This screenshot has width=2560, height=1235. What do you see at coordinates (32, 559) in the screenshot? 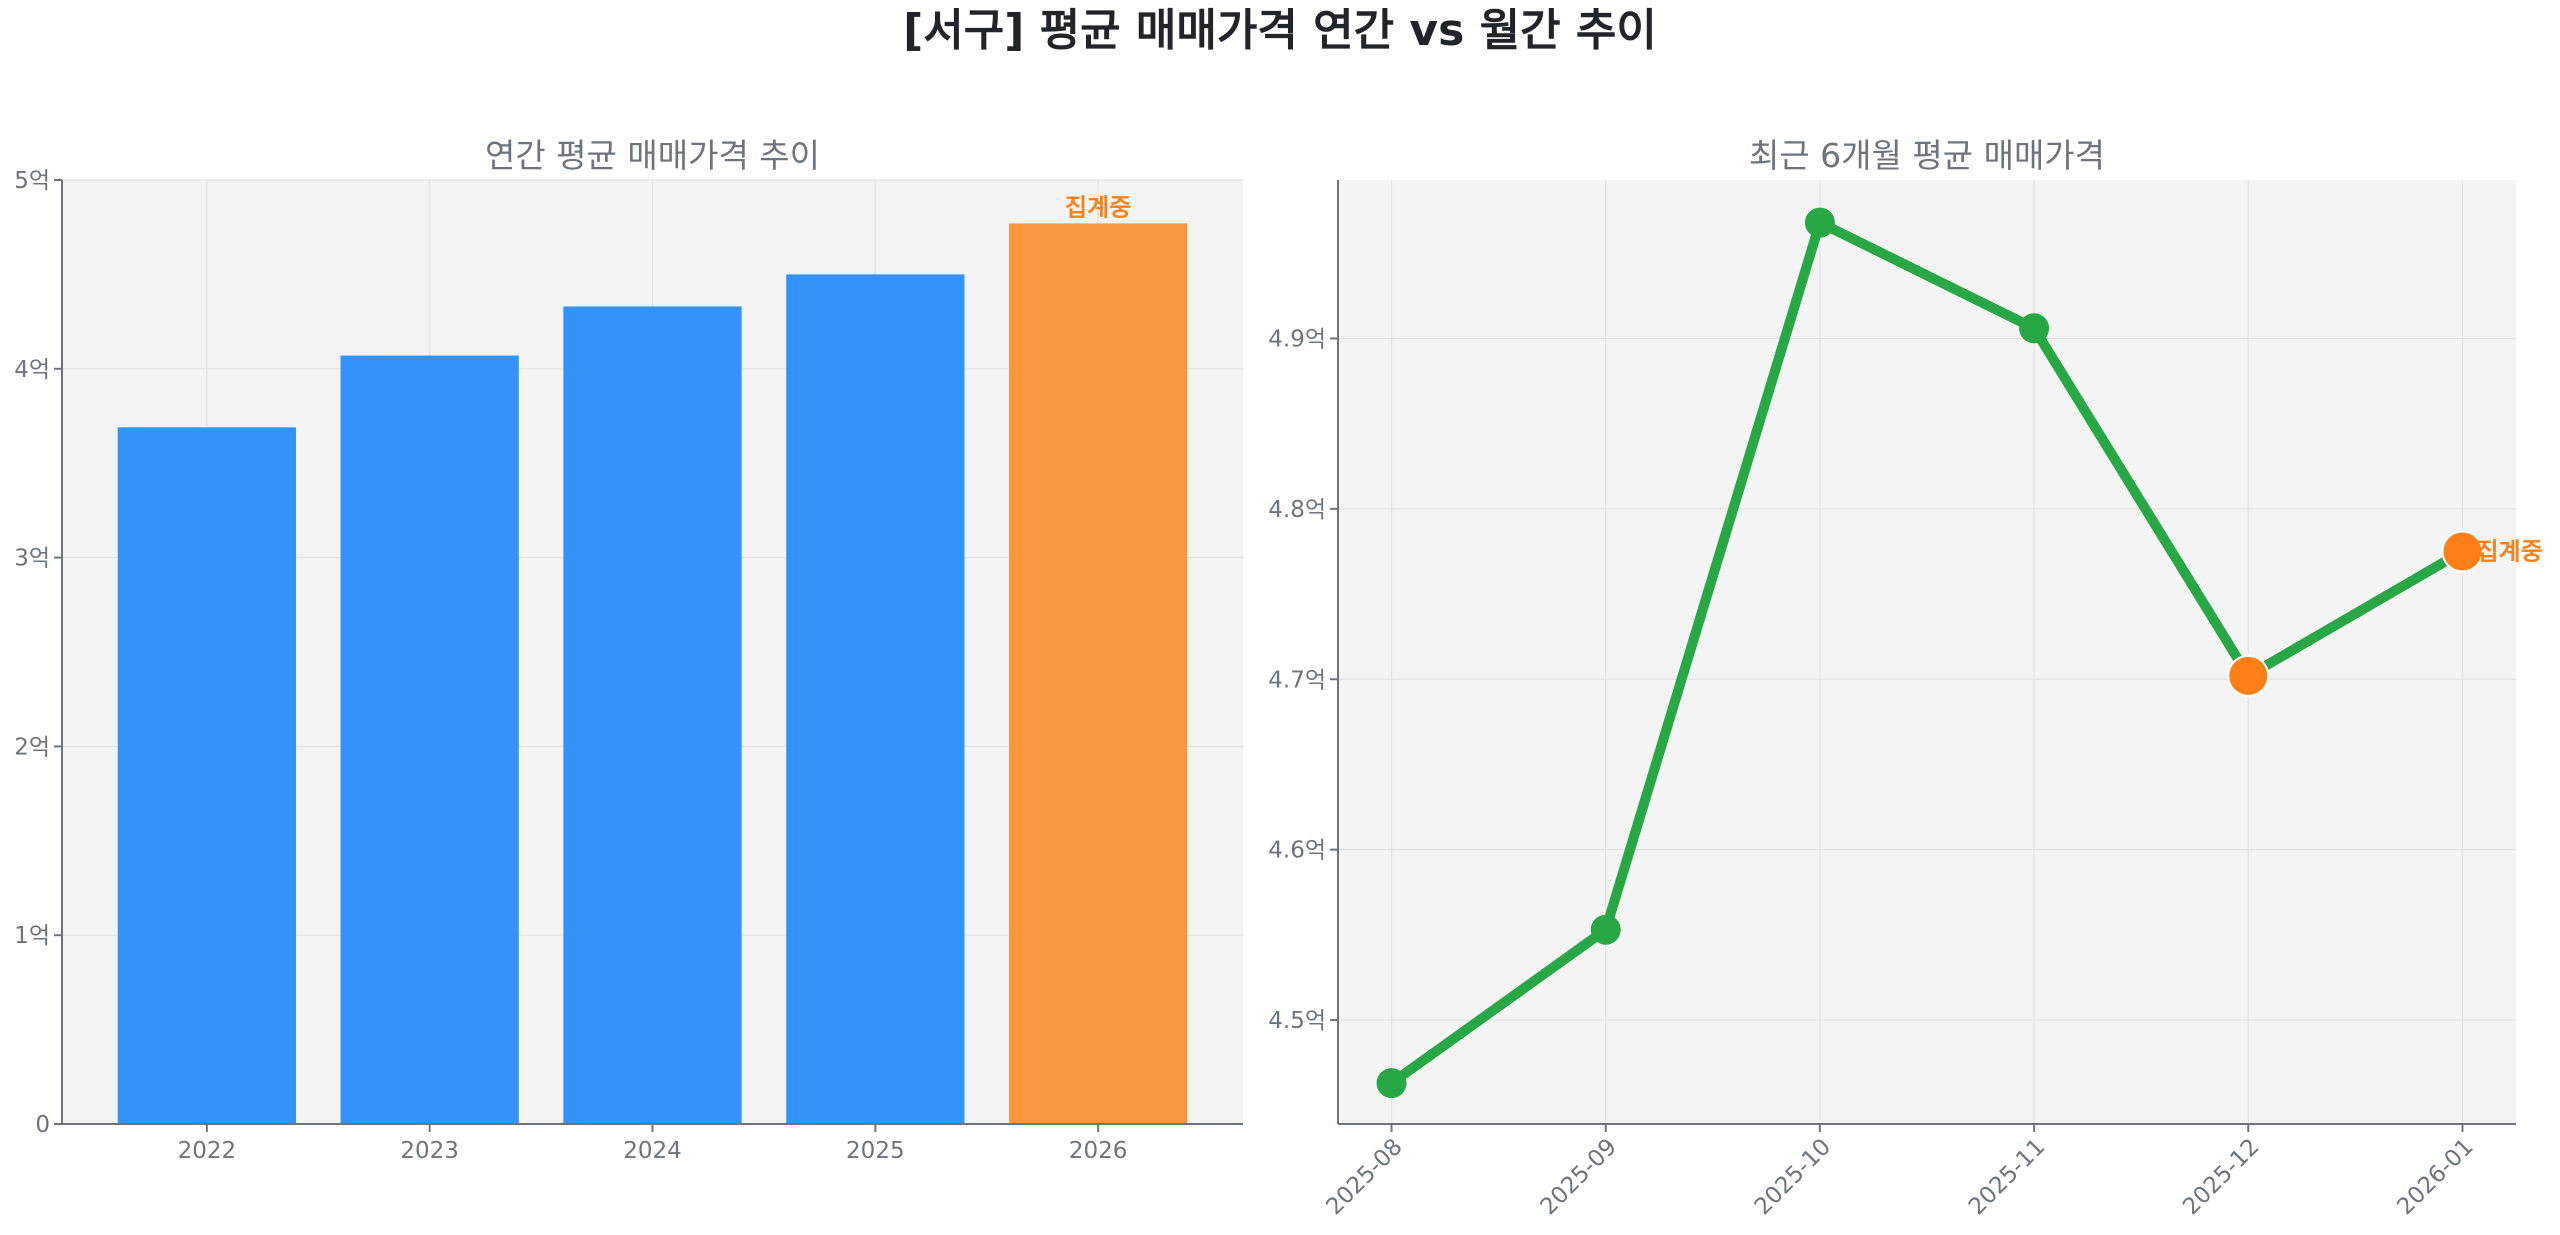
I see `y-tick-label: 3억` at bounding box center [32, 559].